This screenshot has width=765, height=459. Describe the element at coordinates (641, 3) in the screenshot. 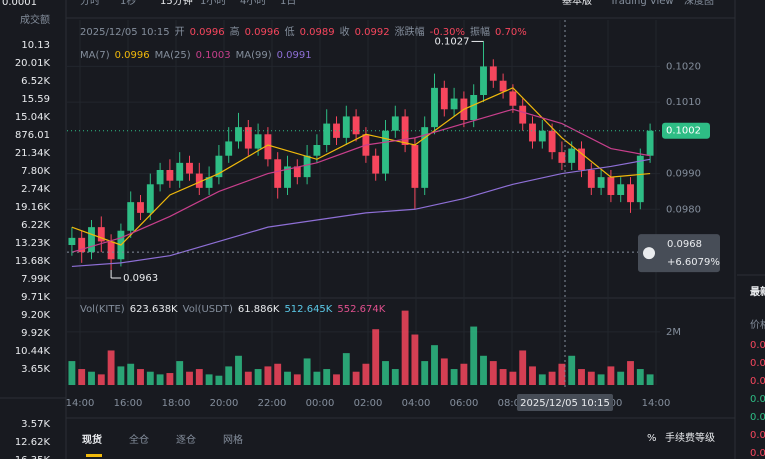

I see `view-tab: Trading View` at that location.